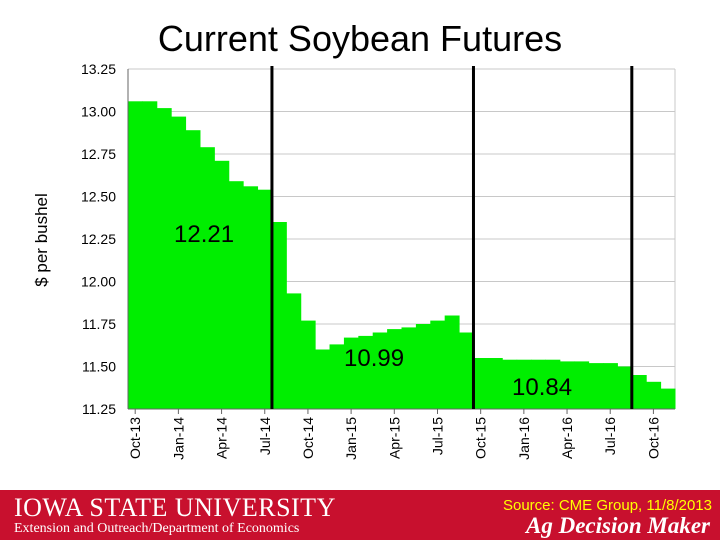 Image resolution: width=720 pixels, height=540 pixels. I want to click on x-tick-label: Apr-16, so click(567, 438).